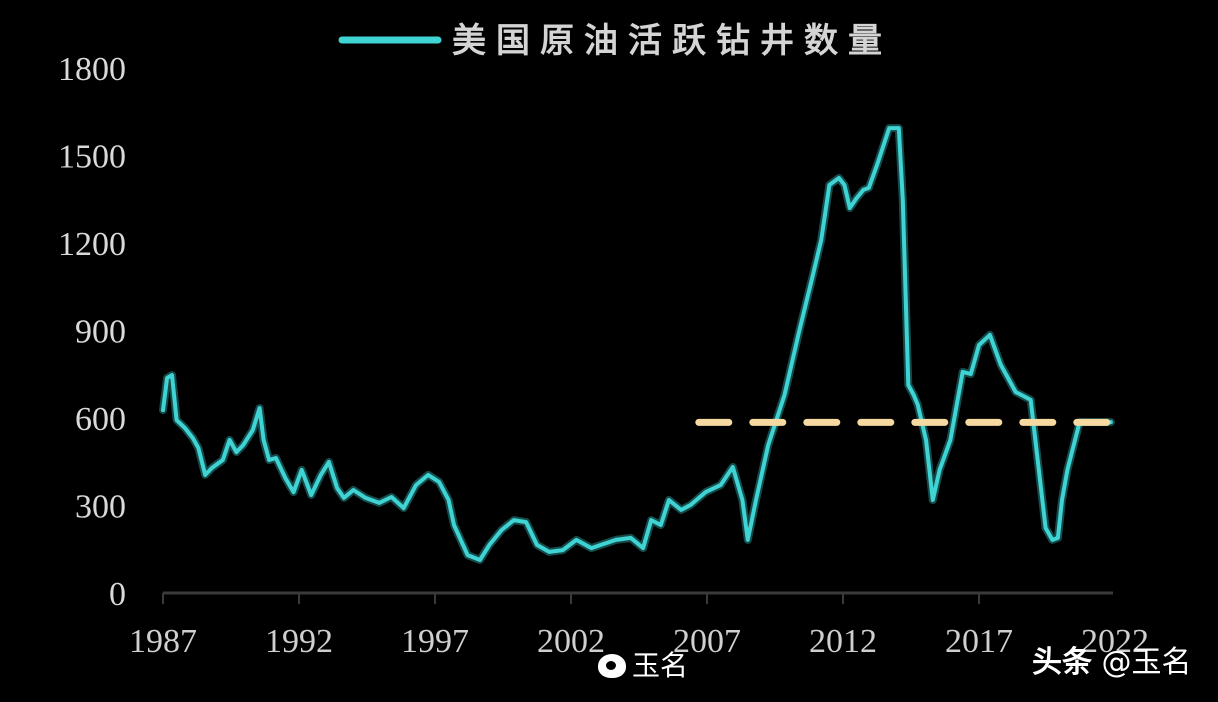 The image size is (1218, 702). What do you see at coordinates (100, 419) in the screenshot?
I see `y-tick-label: 600` at bounding box center [100, 419].